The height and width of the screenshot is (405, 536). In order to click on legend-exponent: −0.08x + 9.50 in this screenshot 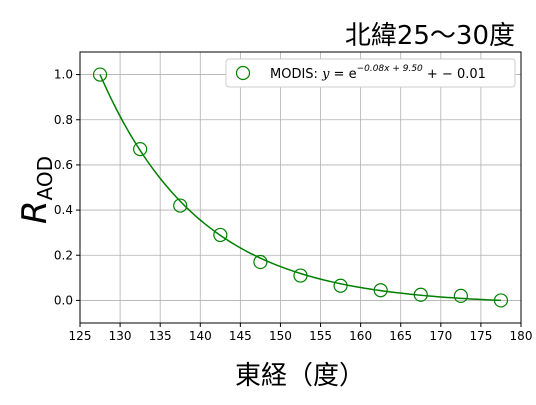, I will do `click(390, 69)`.